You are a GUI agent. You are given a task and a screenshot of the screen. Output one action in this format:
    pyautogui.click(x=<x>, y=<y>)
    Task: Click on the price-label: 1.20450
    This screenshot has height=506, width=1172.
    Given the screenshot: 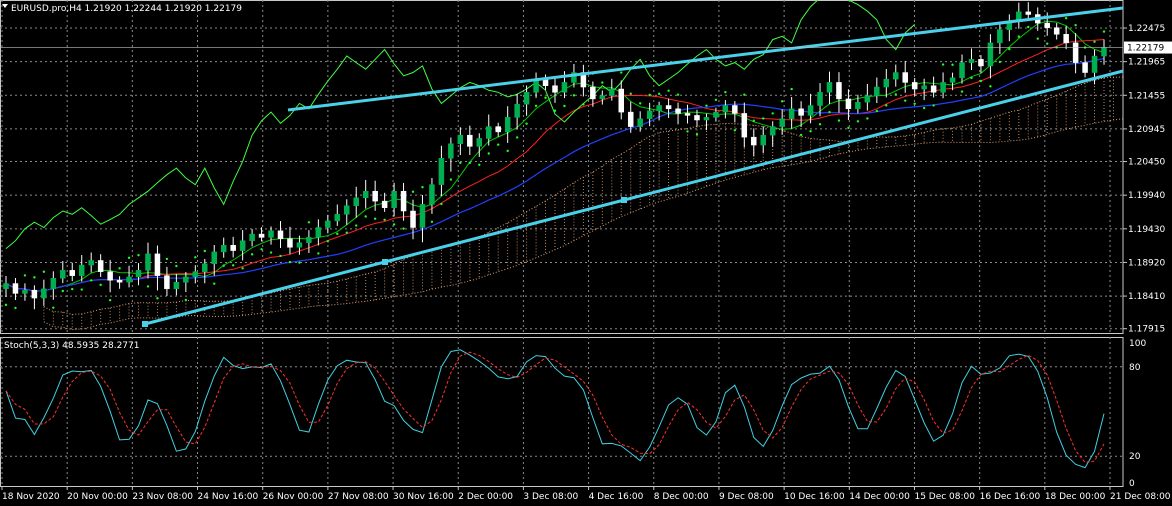 What is the action you would take?
    pyautogui.click(x=1146, y=163)
    